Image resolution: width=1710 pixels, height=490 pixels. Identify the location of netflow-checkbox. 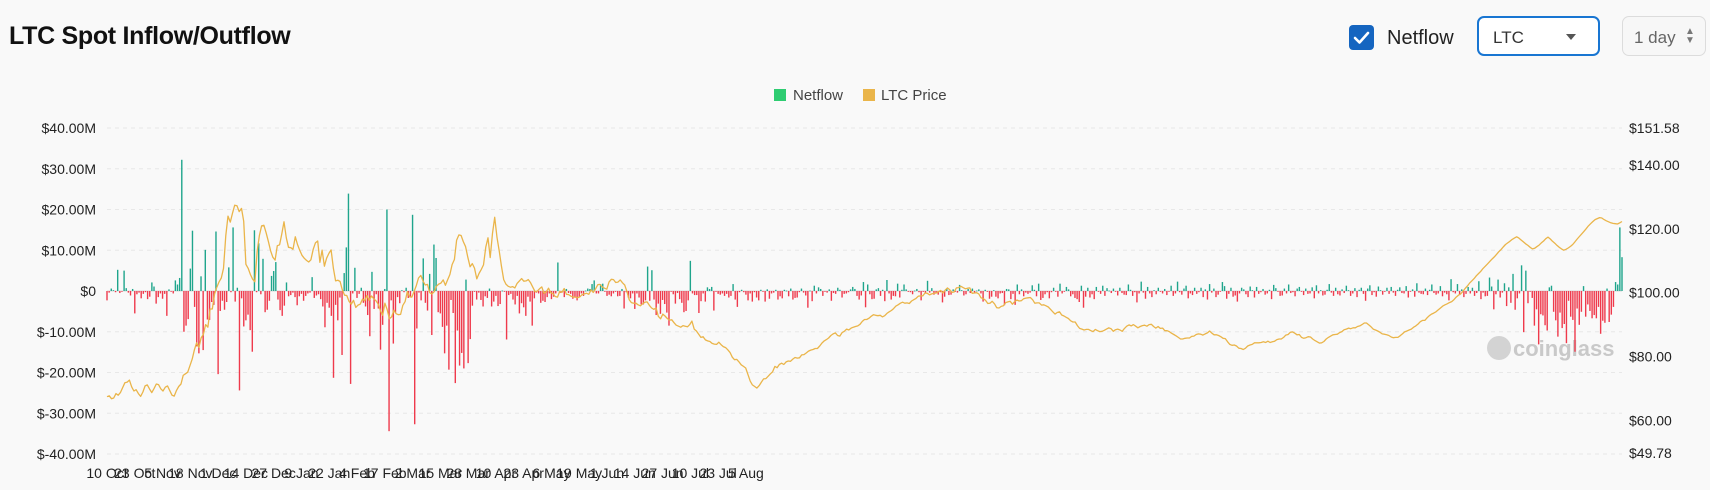
(1361, 37).